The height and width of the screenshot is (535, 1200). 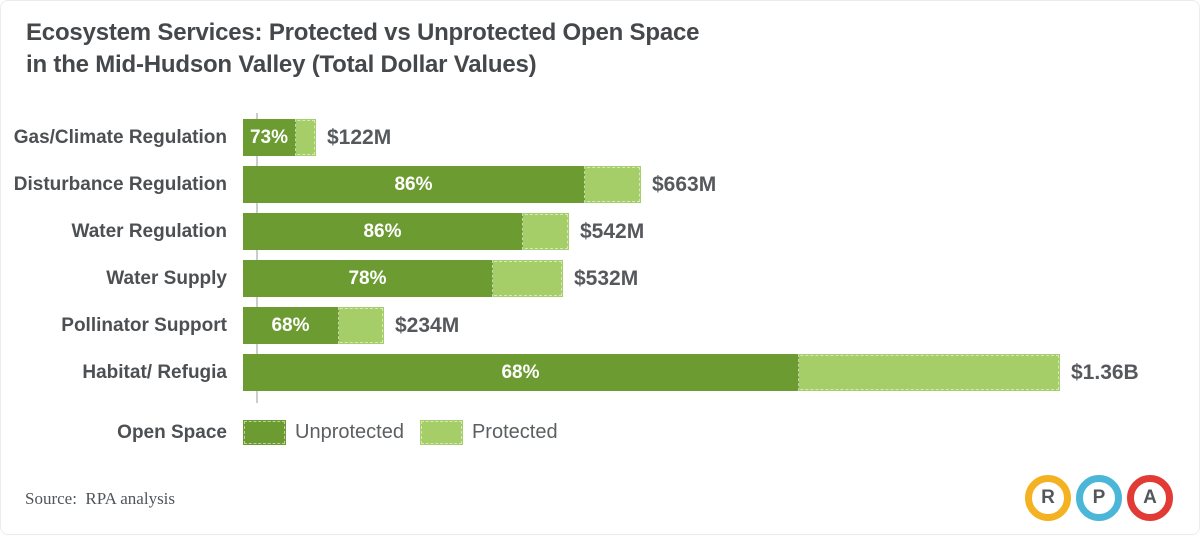 What do you see at coordinates (408, 432) in the screenshot?
I see `legend-items: Unprotected Protected` at bounding box center [408, 432].